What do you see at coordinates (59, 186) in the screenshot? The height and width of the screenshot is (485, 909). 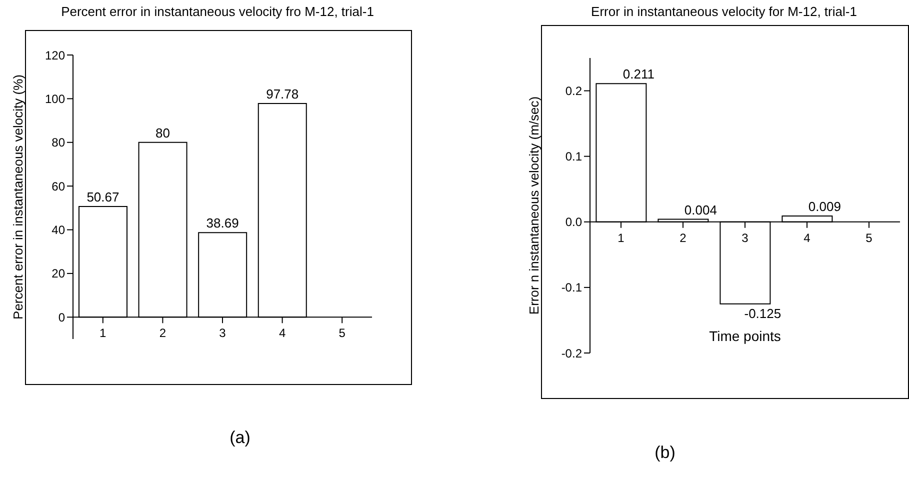 I see `y-tick-label: 60` at bounding box center [59, 186].